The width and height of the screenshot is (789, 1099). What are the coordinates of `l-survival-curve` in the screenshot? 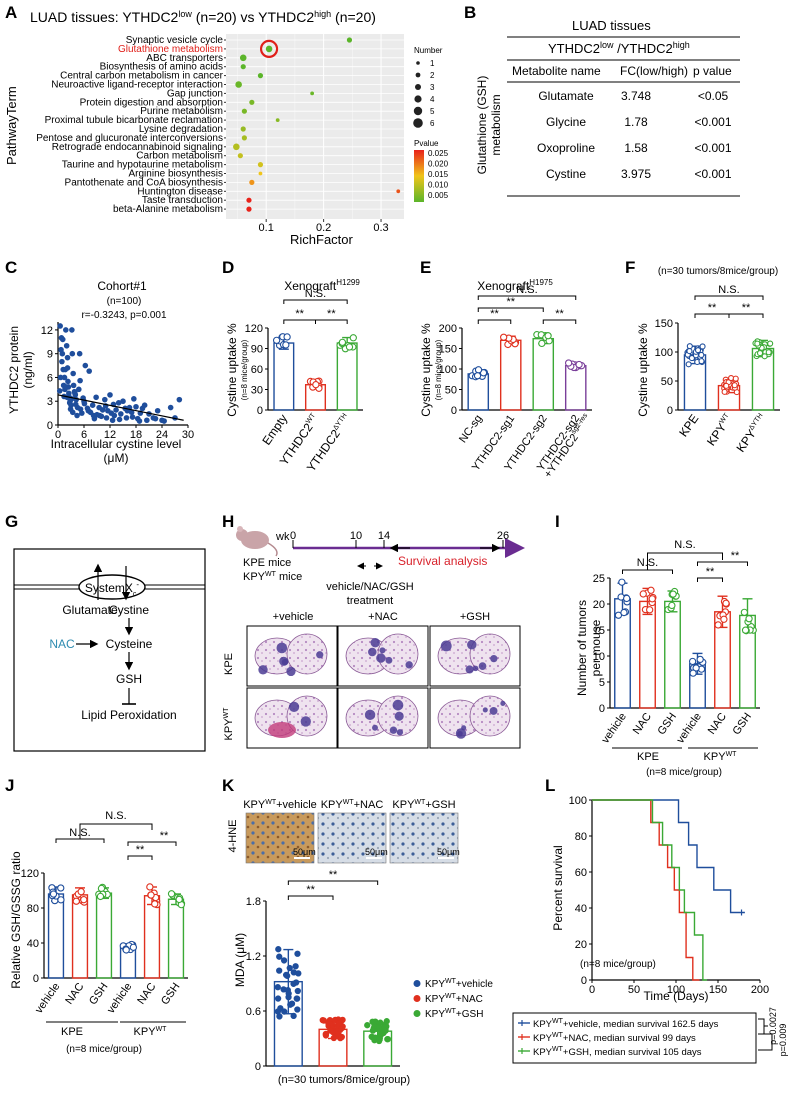 It's located at (668, 856).